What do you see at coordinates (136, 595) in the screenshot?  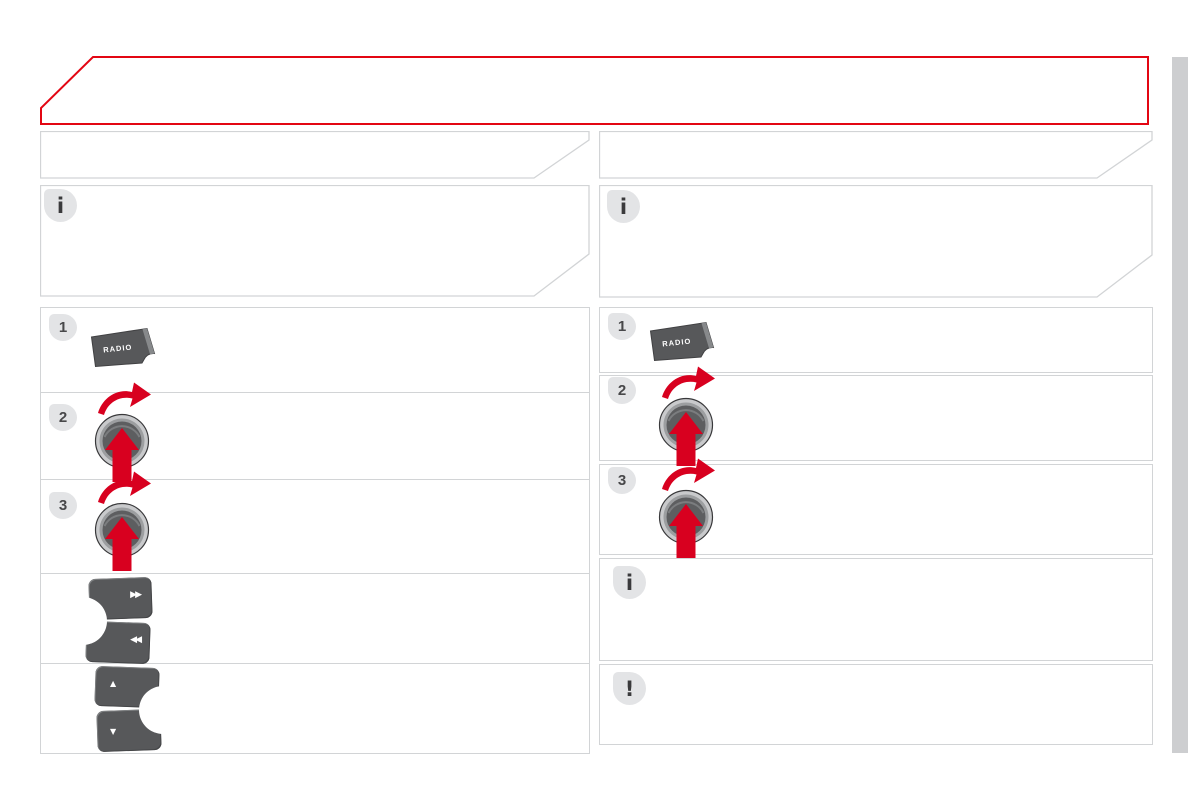 I see `fast-forward-icon: ▶▶` at bounding box center [136, 595].